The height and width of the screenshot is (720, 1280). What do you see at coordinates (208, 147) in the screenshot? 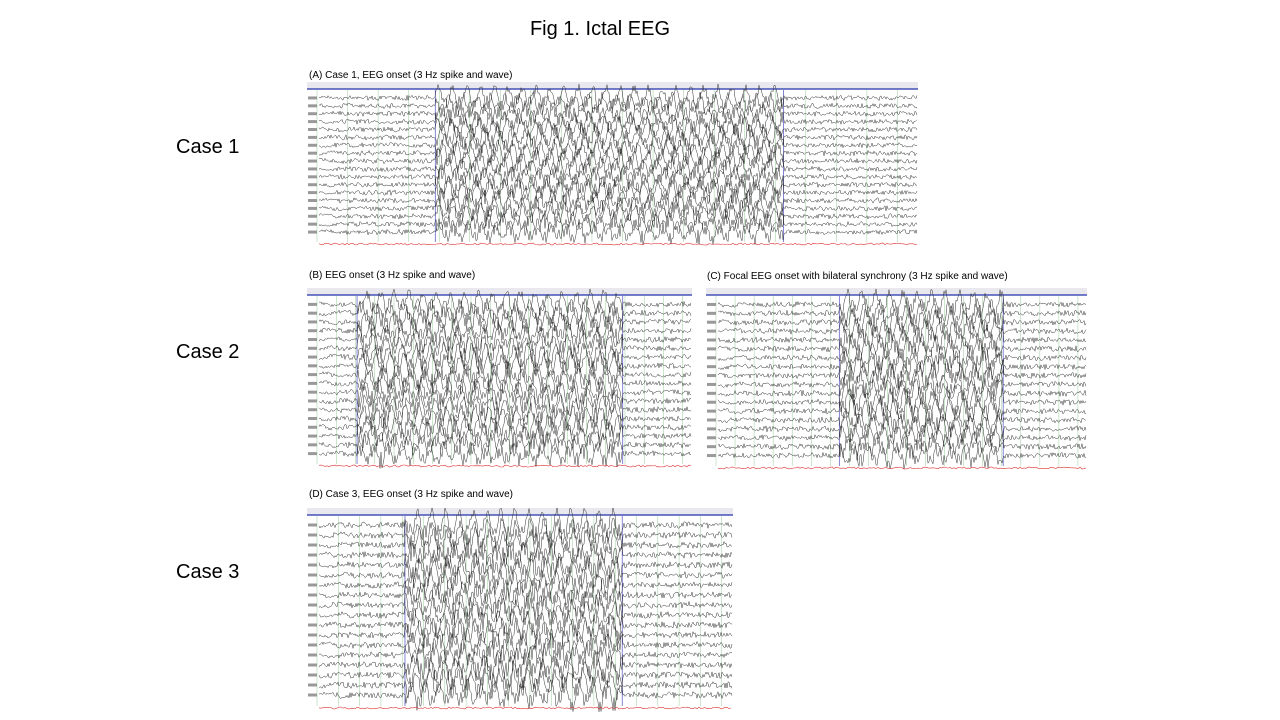
I see `case-label: Case 1` at bounding box center [208, 147].